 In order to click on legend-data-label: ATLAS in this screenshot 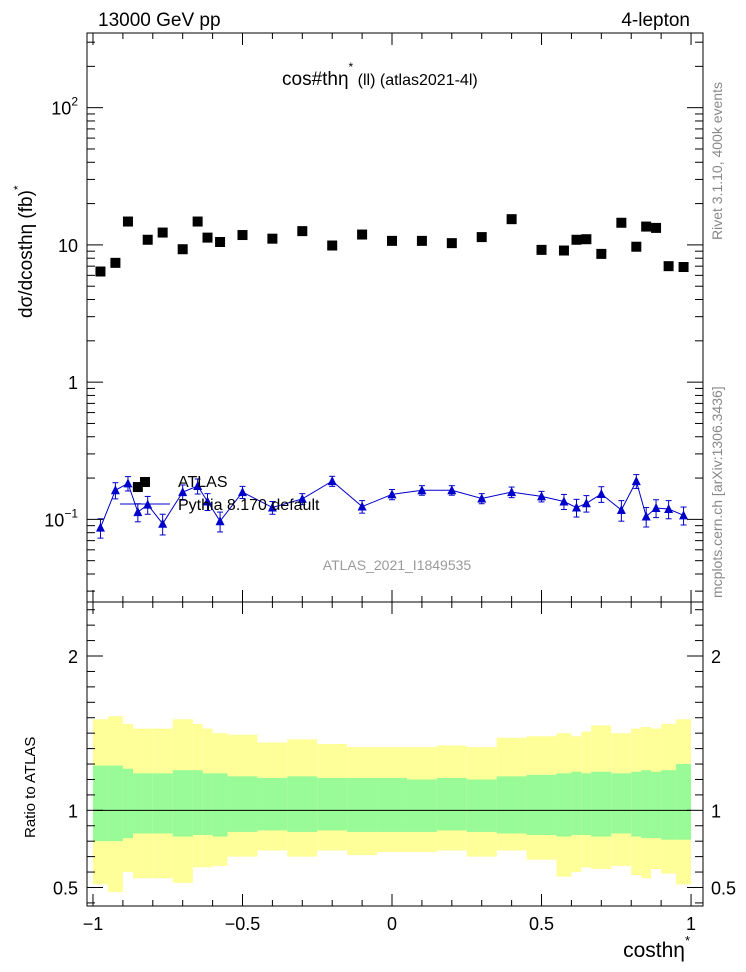, I will do `click(203, 482)`.